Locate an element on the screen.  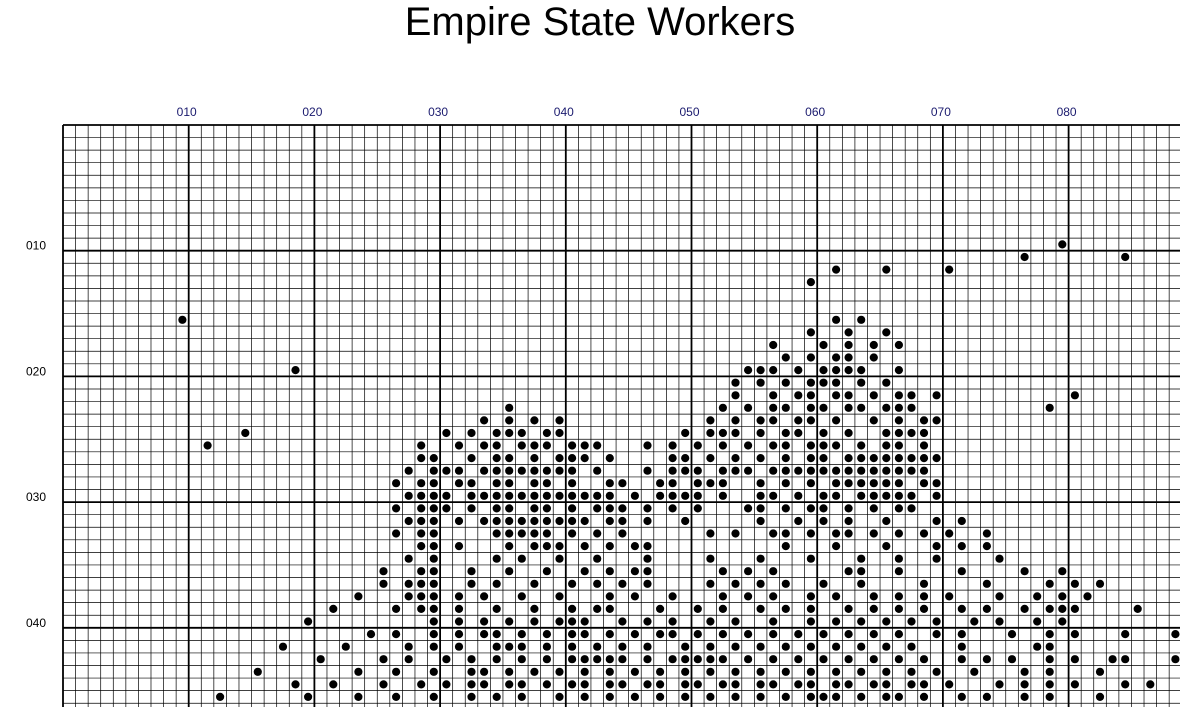
x-tick-label: 040 is located at coordinates (564, 112).